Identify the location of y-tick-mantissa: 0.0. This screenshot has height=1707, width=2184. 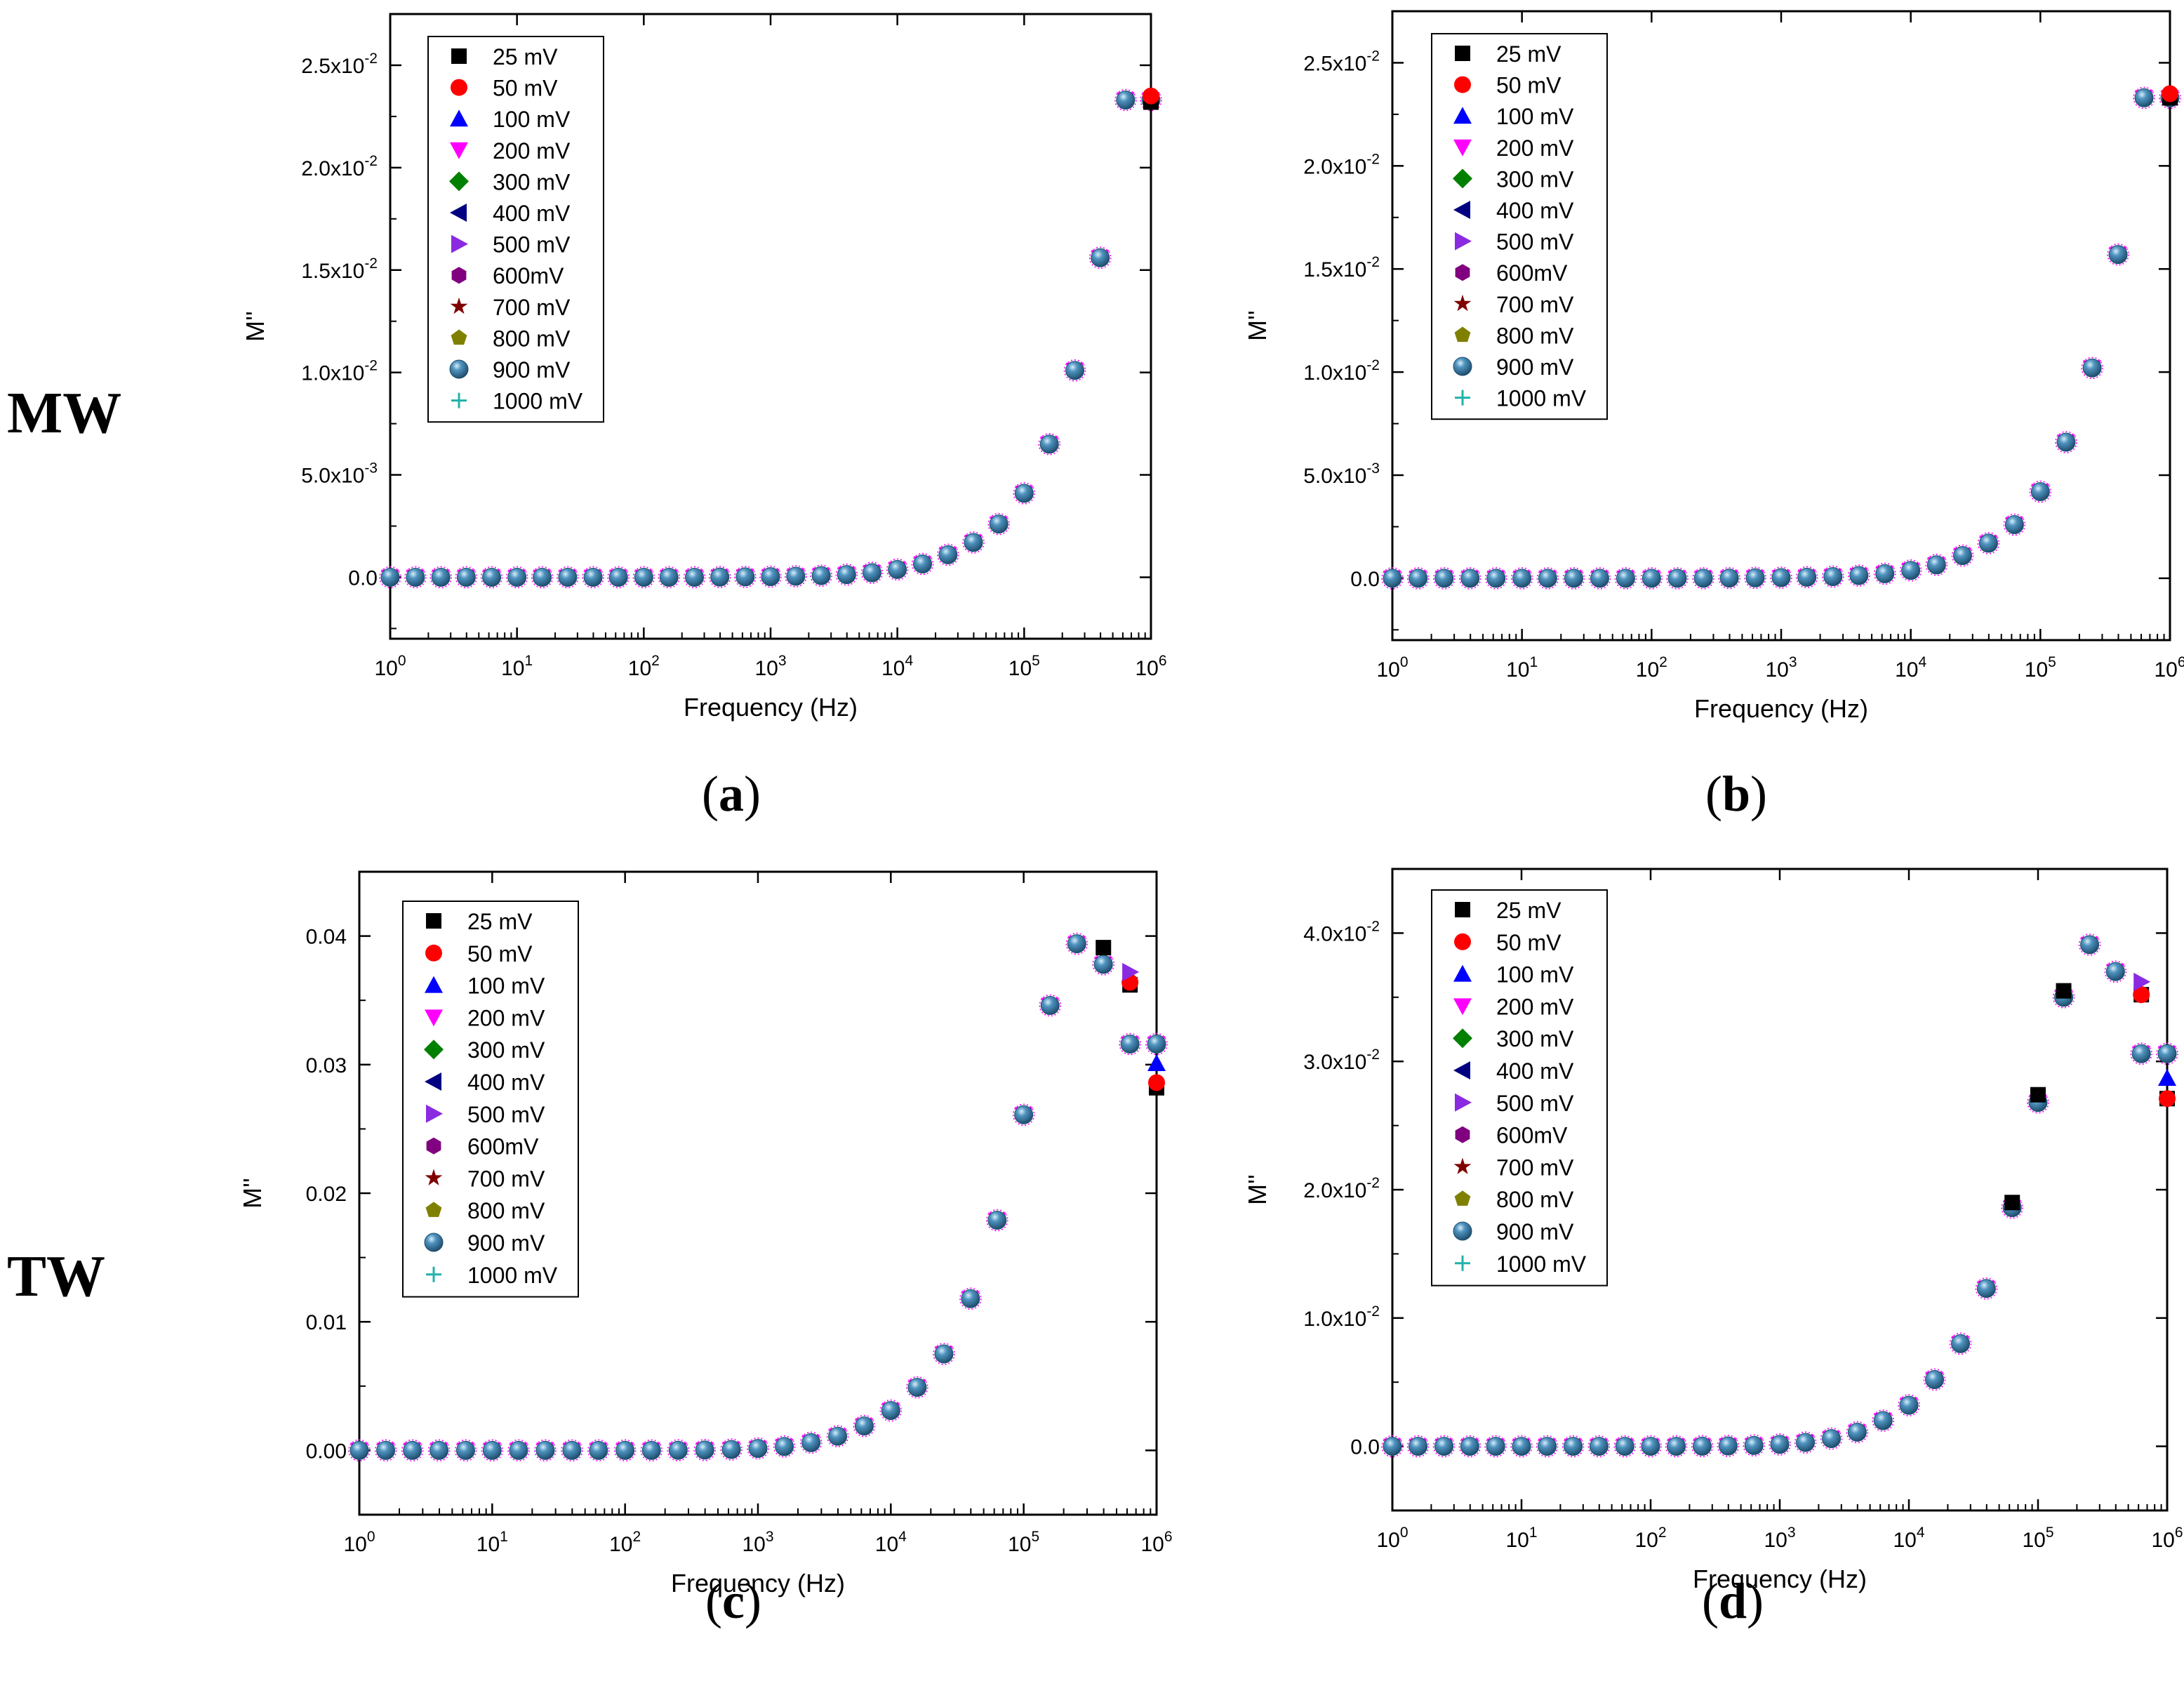
(1365, 579).